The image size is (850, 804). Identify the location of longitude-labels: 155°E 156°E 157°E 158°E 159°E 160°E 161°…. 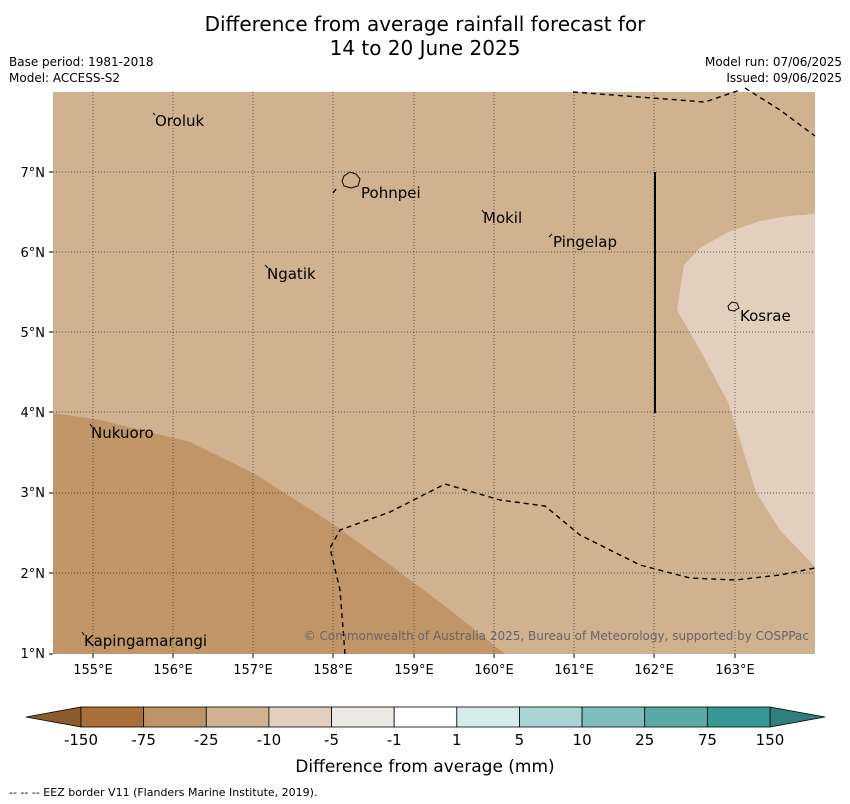
(414, 670).